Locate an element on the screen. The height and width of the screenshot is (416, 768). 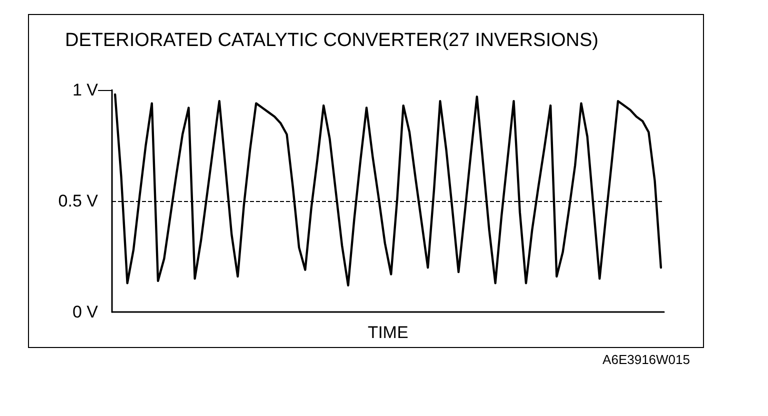
y-tick-label: 1 V is located at coordinates (85, 90).